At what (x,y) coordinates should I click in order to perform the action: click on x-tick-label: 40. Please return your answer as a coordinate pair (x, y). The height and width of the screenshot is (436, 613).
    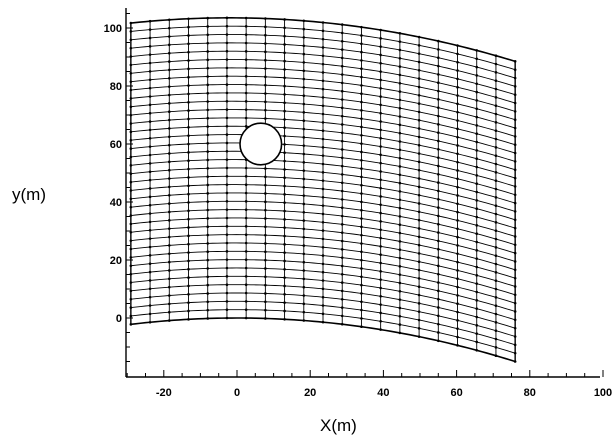
    Looking at the image, I should click on (383, 393).